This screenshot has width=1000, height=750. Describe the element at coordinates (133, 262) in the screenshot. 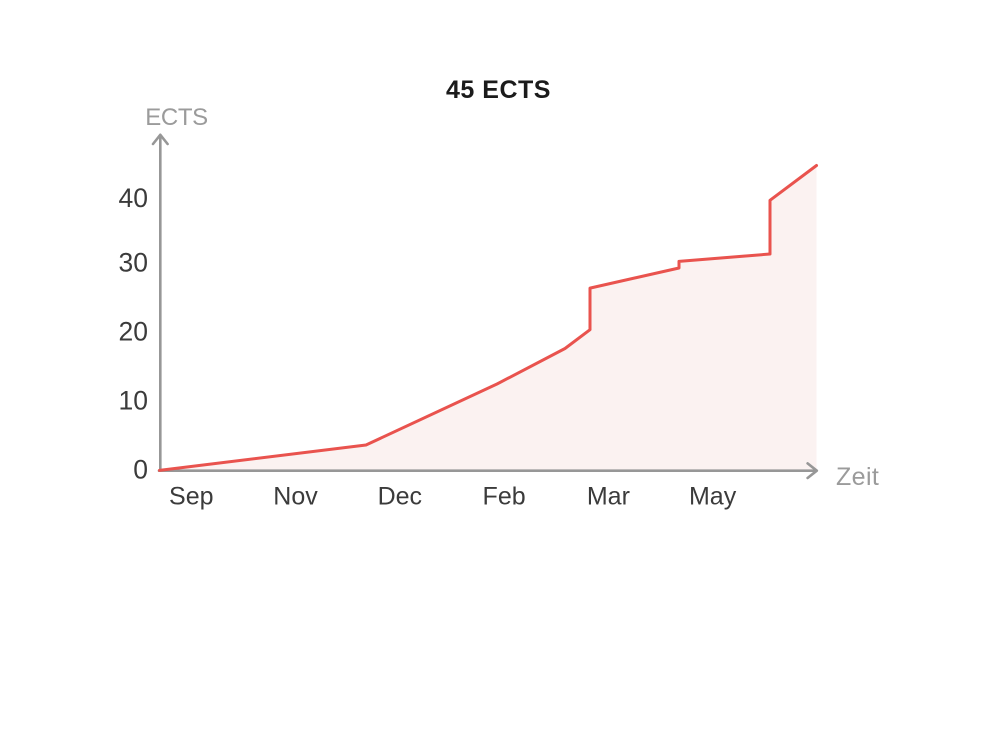

I see `svg-text: 30` at that location.